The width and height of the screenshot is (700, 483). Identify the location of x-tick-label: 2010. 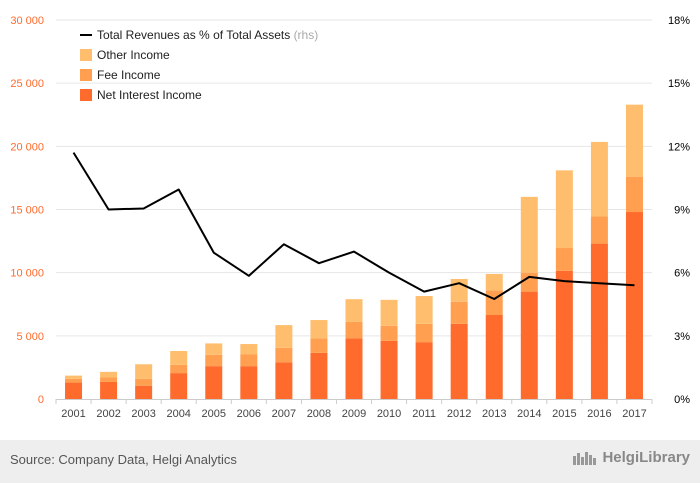
(389, 414).